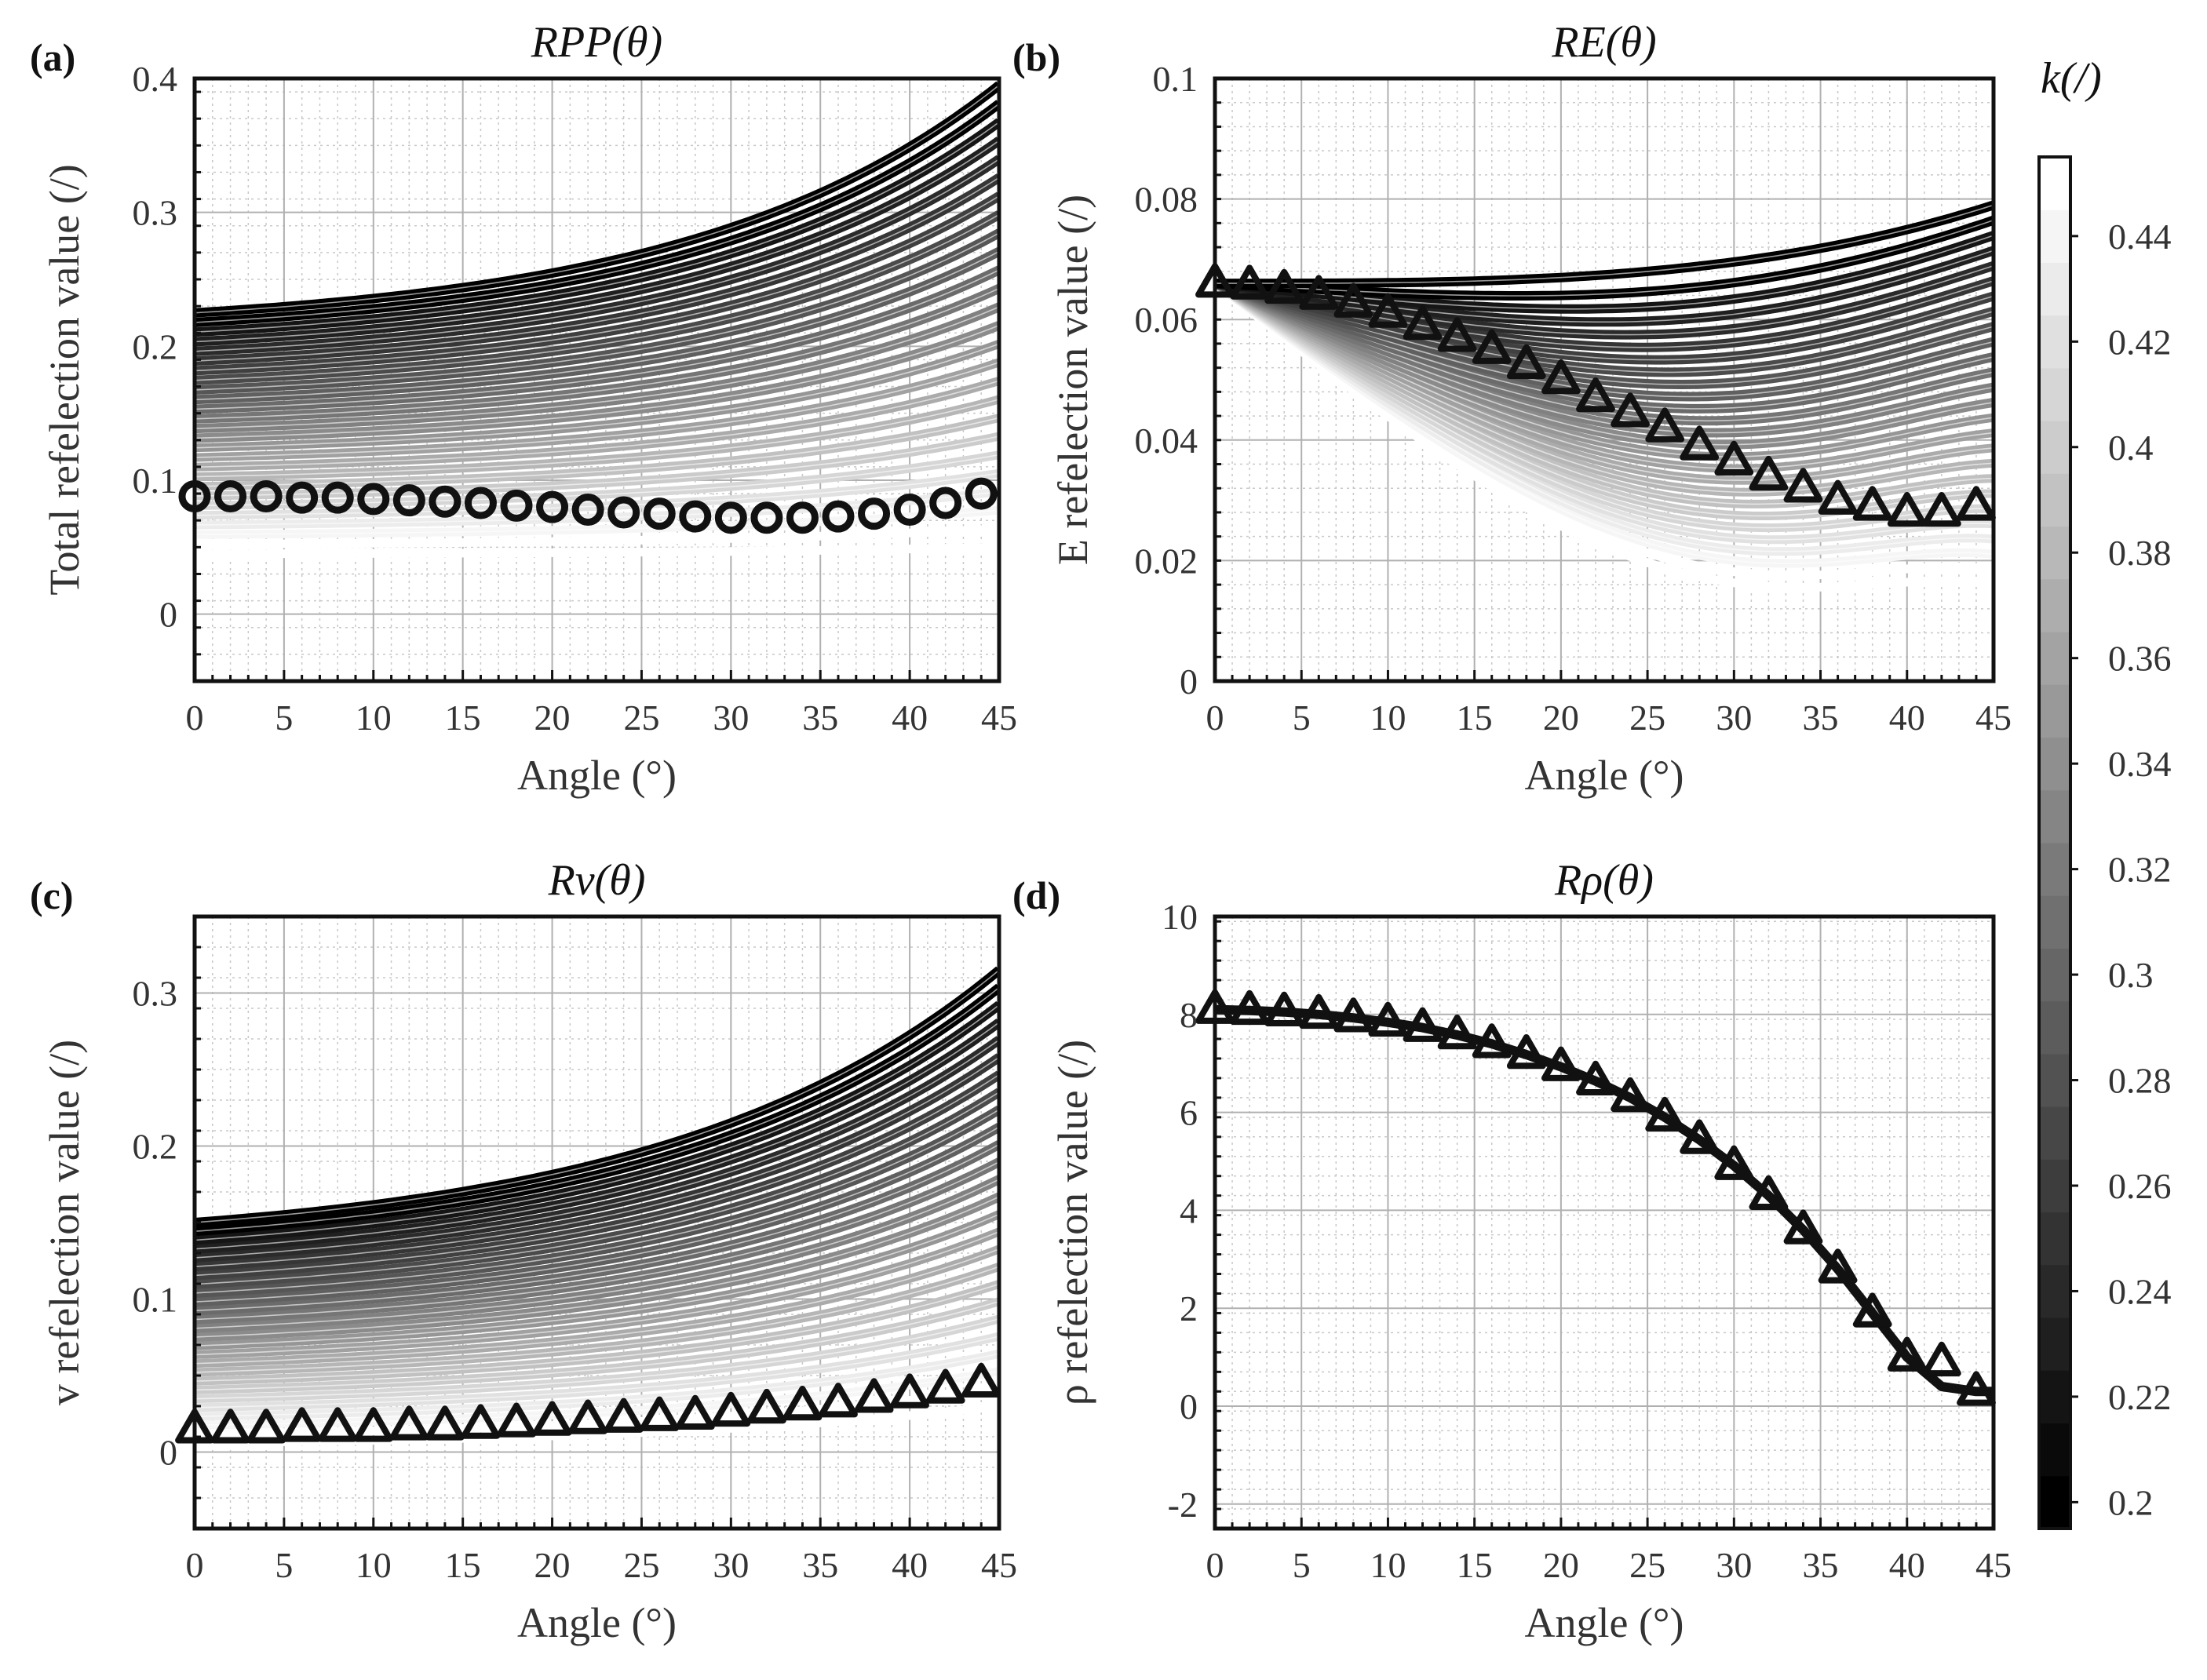  Describe the element at coordinates (1072, 380) in the screenshot. I see `y-axis-label: E refelection value (/)` at that location.